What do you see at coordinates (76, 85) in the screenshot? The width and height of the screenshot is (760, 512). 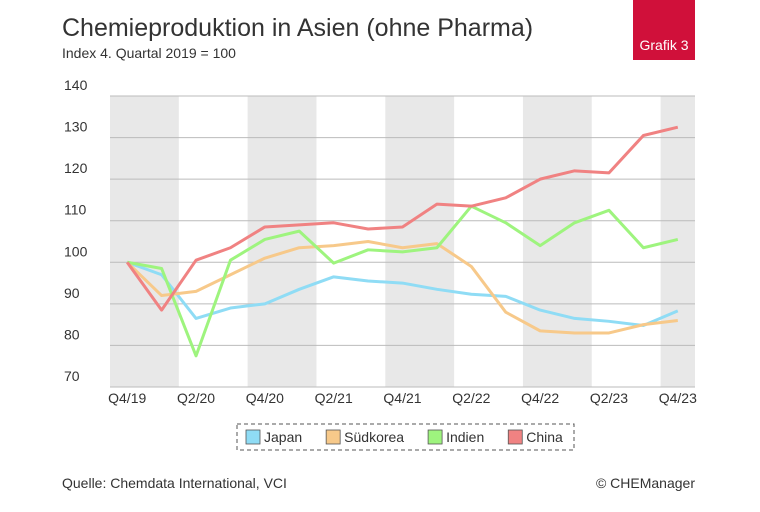 I see `y-tick-label: 140` at bounding box center [76, 85].